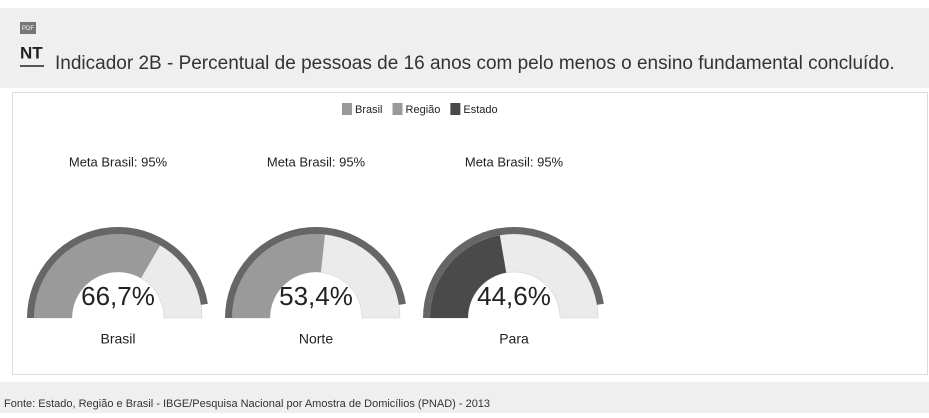  What do you see at coordinates (480, 110) in the screenshot?
I see `legend-label: Estado` at bounding box center [480, 110].